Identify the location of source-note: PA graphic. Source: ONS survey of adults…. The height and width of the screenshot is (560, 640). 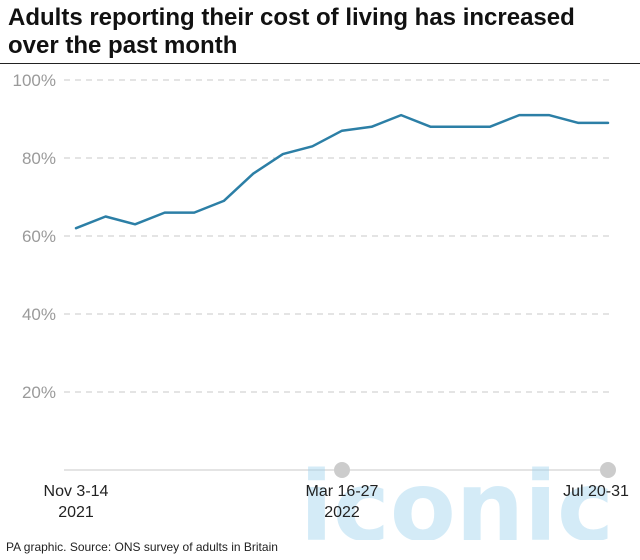
(142, 547).